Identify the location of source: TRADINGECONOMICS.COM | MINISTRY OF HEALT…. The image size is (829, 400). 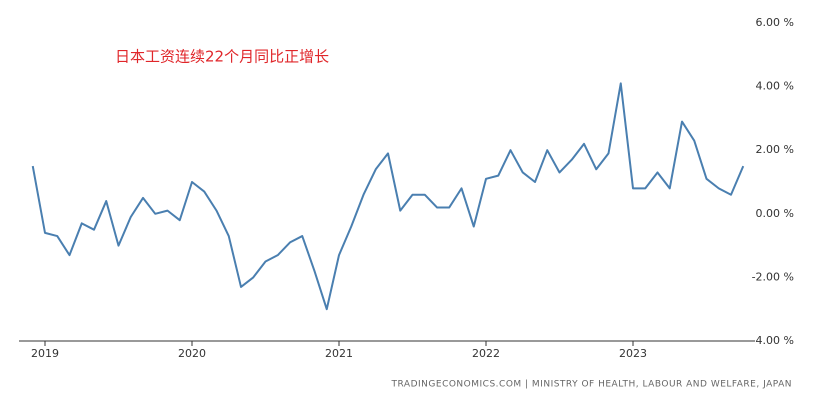
(591, 385).